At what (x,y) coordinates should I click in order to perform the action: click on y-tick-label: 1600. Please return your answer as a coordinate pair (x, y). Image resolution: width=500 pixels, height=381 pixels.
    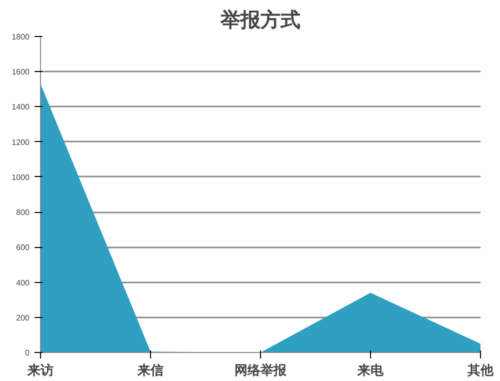
    Looking at the image, I should click on (21, 72).